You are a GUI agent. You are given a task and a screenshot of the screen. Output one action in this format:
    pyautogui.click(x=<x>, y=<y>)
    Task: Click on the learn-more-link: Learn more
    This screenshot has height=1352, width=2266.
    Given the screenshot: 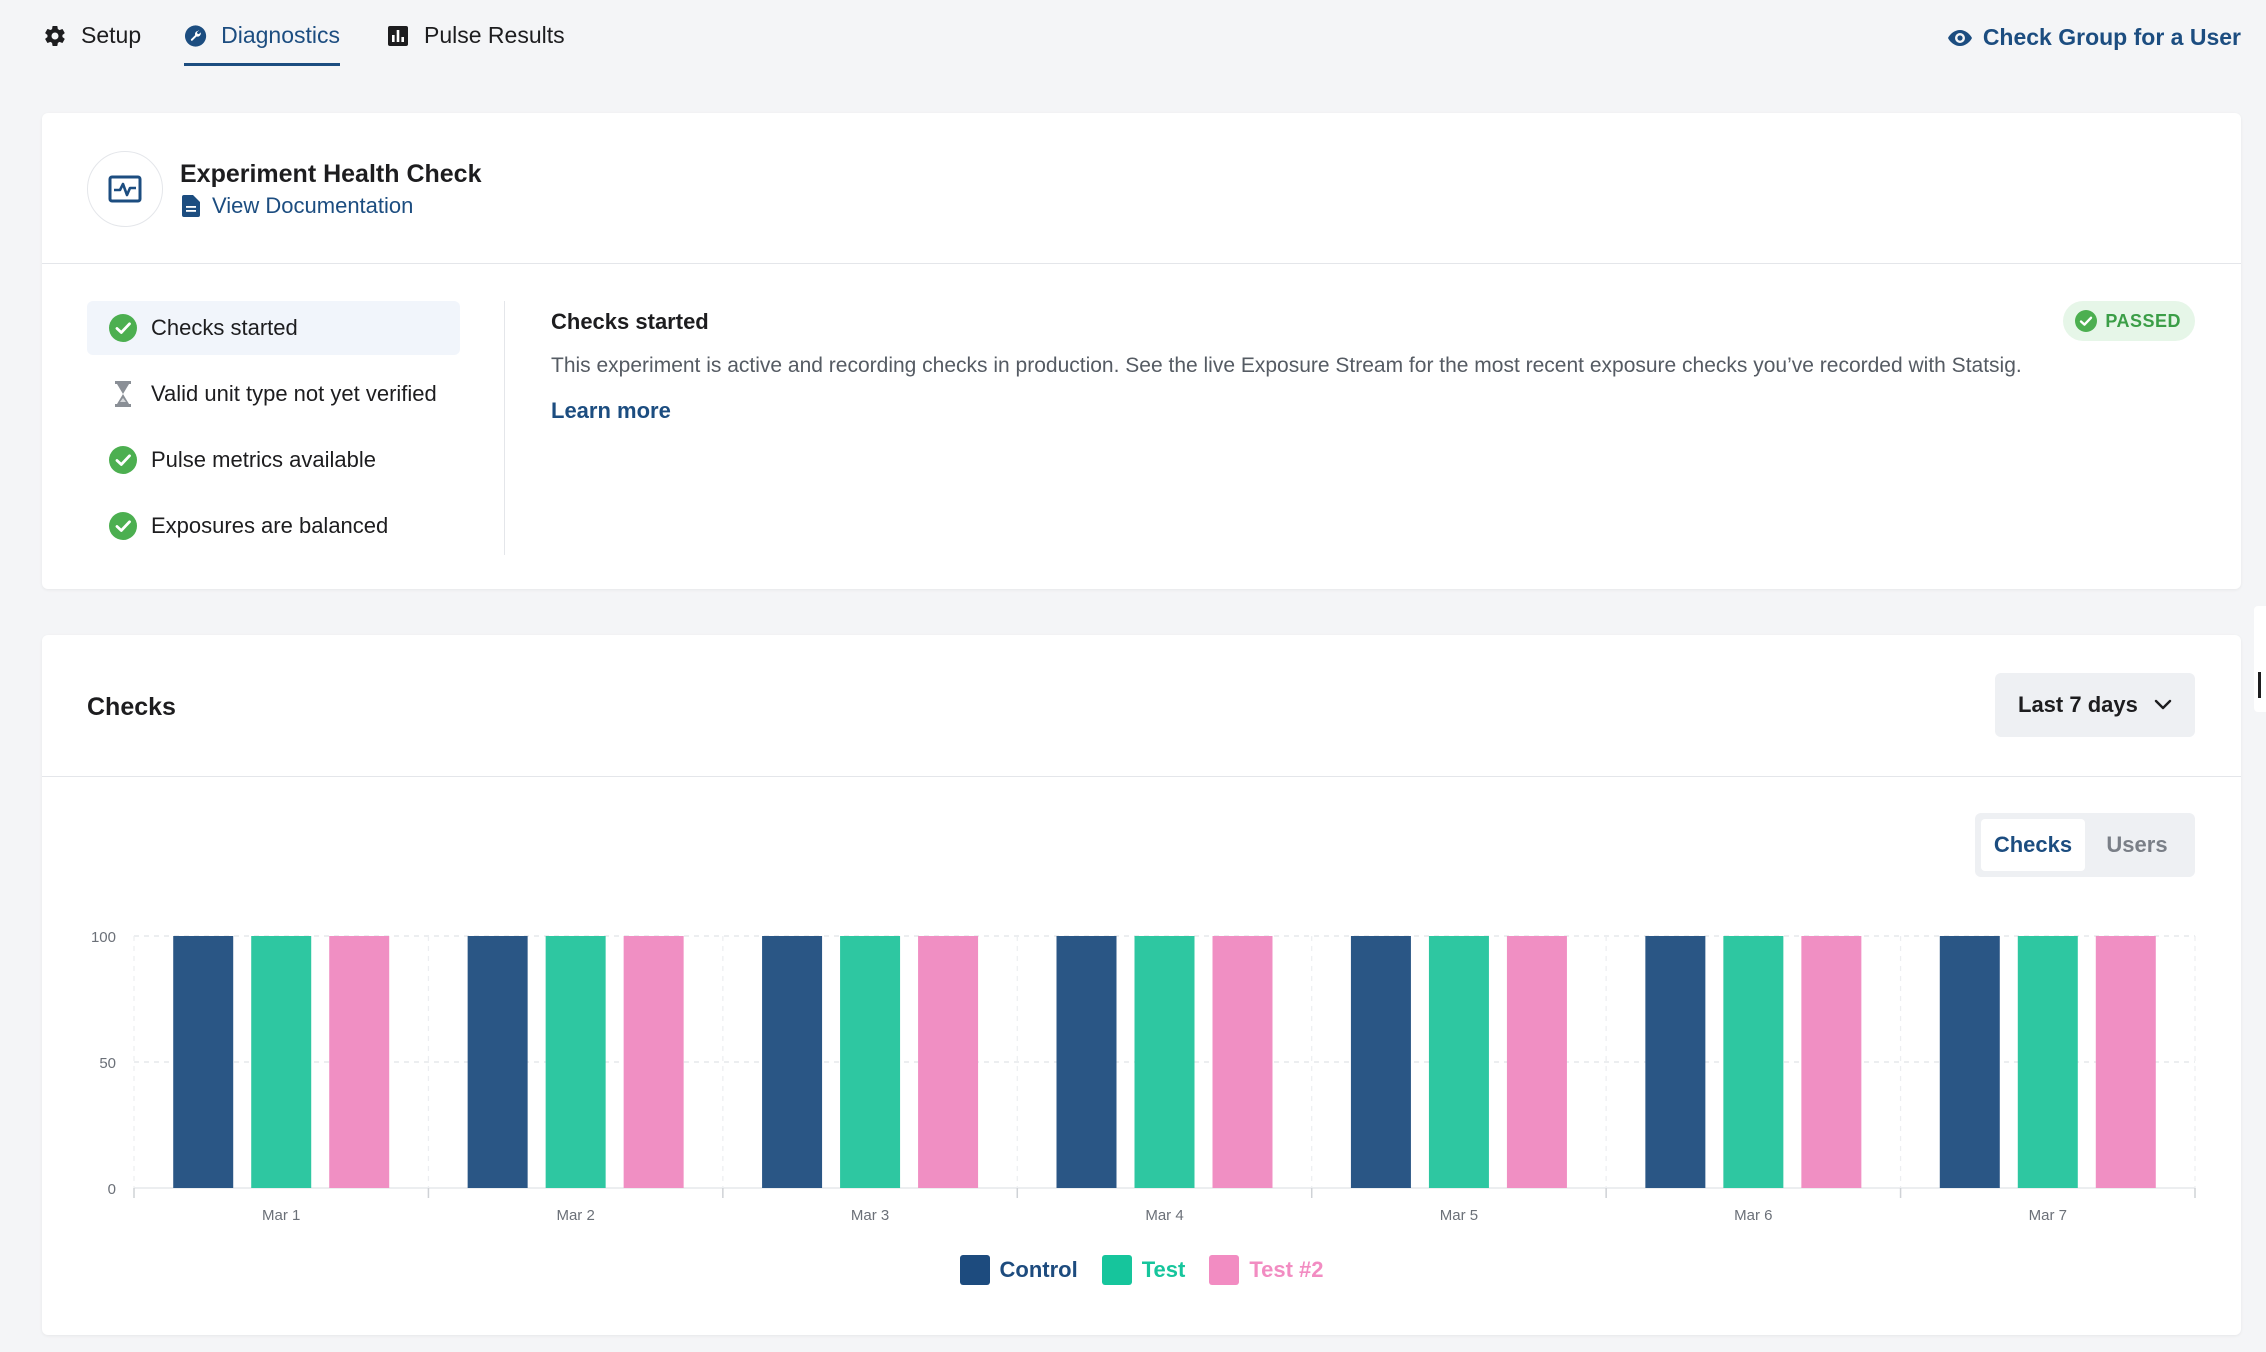 What is the action you would take?
    pyautogui.click(x=611, y=410)
    